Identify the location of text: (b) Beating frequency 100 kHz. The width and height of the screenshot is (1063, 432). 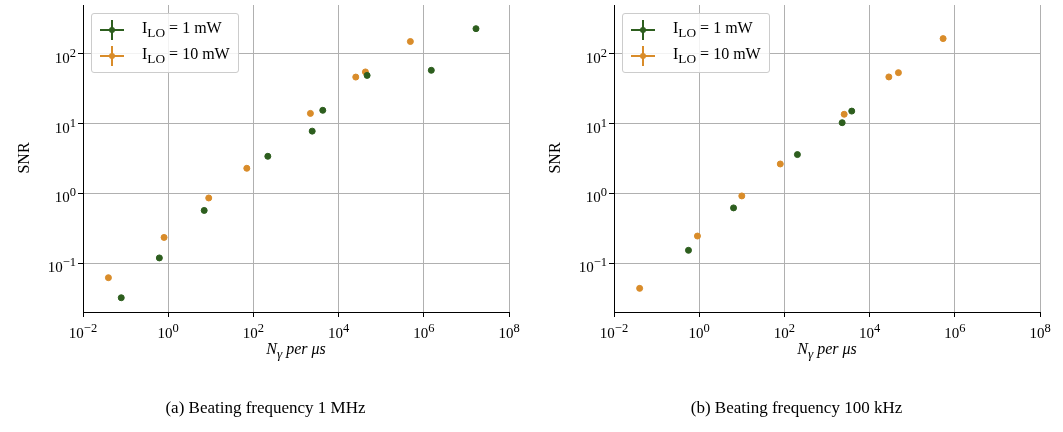
(796, 408).